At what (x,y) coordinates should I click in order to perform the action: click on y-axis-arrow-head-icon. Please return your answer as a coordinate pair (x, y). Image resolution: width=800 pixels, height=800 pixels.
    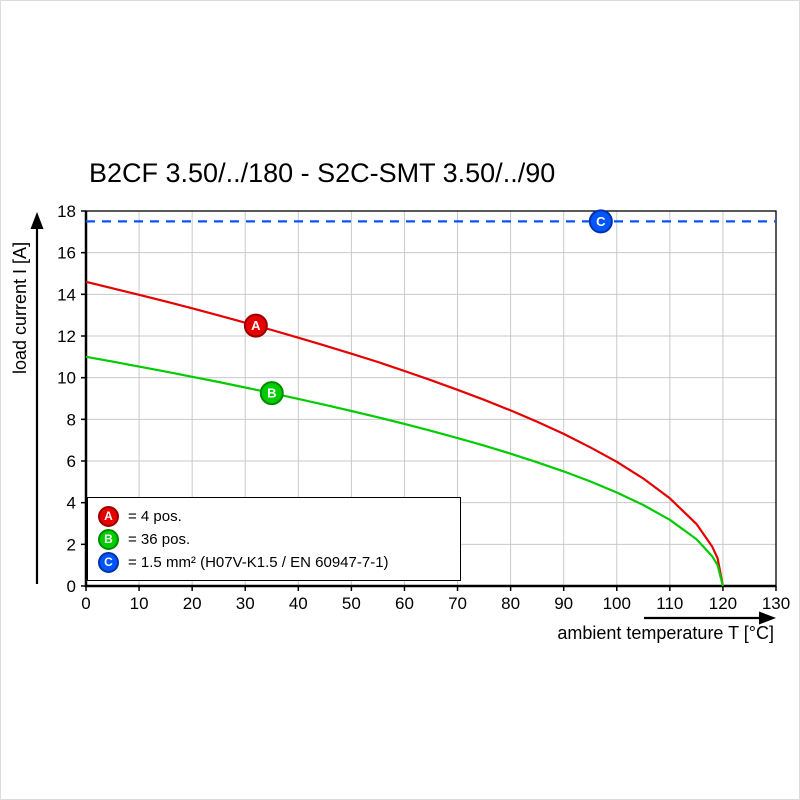
    Looking at the image, I should click on (37, 220).